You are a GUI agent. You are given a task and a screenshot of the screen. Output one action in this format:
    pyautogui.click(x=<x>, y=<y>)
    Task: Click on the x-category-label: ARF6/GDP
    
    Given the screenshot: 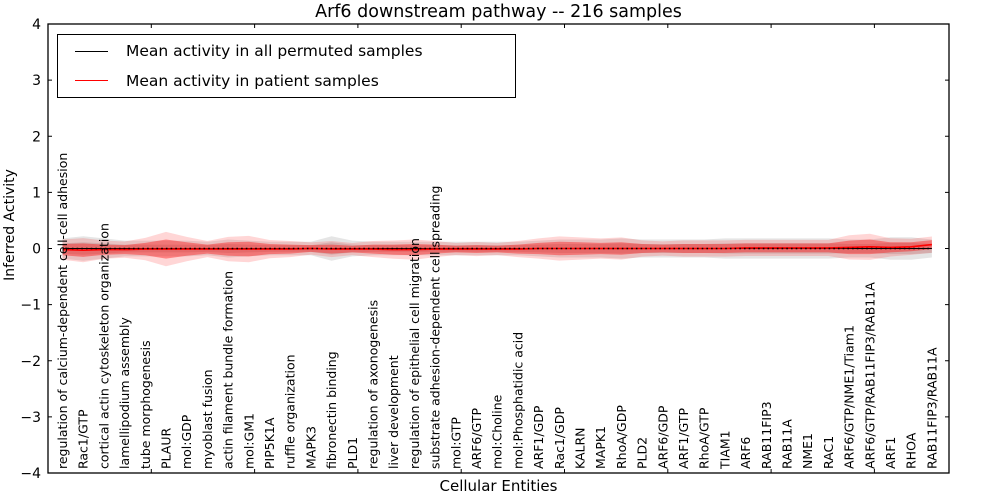 What is the action you would take?
    pyautogui.click(x=662, y=437)
    